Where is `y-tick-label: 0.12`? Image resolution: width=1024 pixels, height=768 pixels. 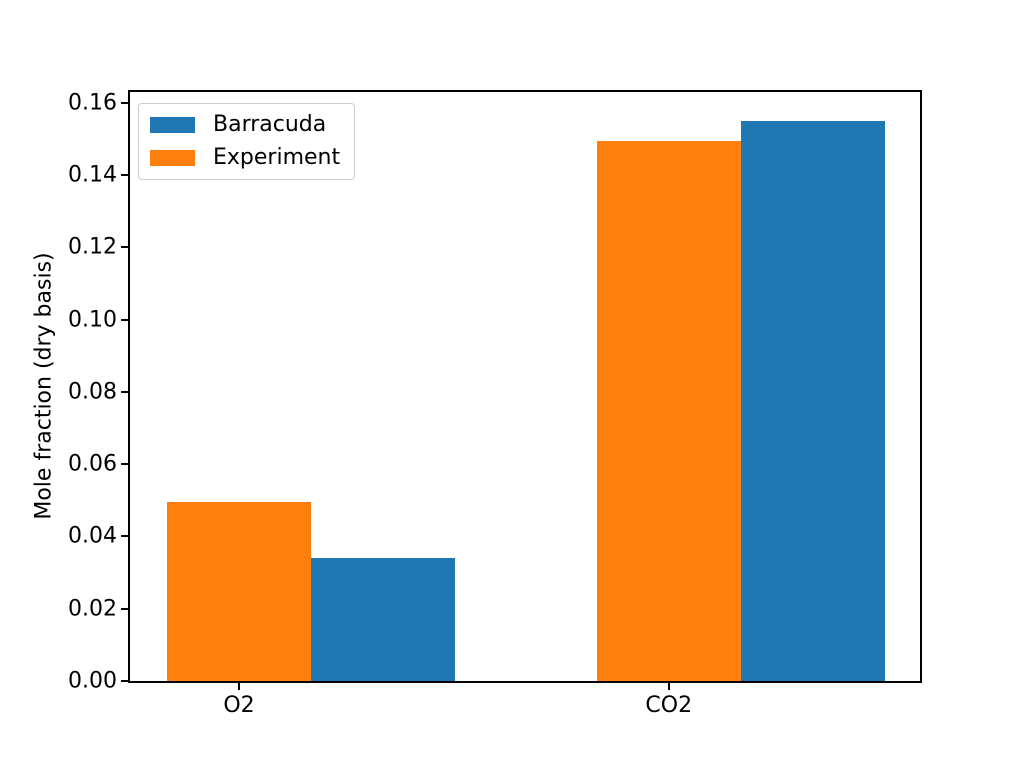 y-tick-label: 0.12 is located at coordinates (92, 247).